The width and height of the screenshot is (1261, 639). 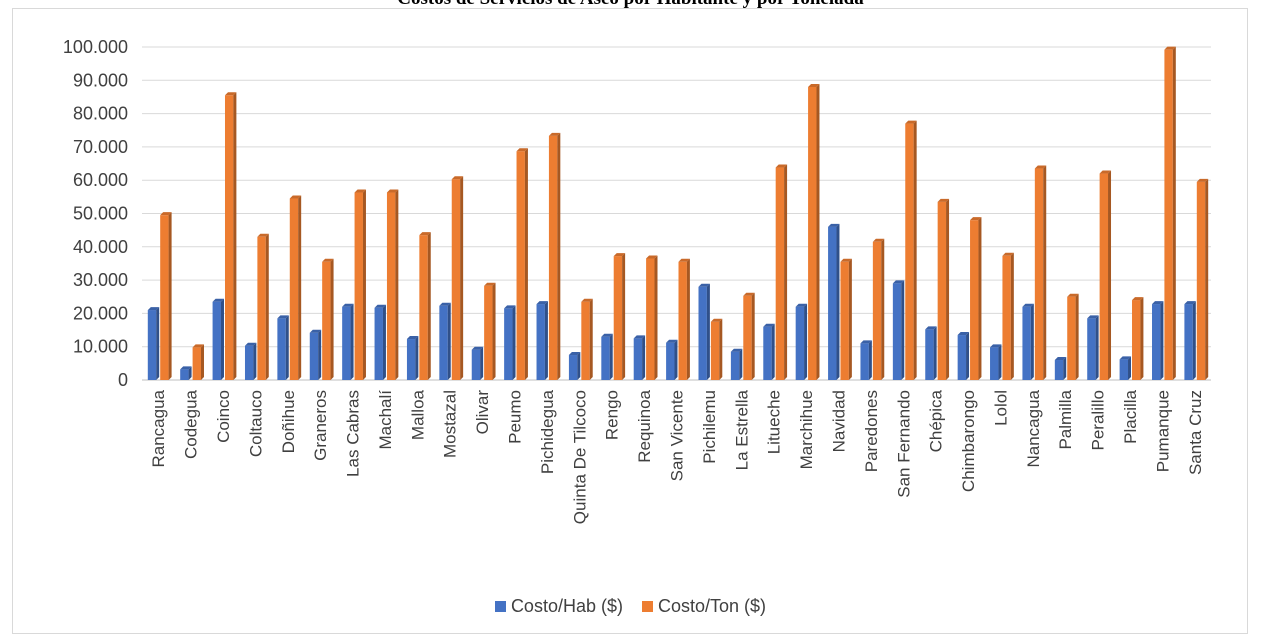 What do you see at coordinates (806, 429) in the screenshot?
I see `x-tick-label: Marchihue` at bounding box center [806, 429].